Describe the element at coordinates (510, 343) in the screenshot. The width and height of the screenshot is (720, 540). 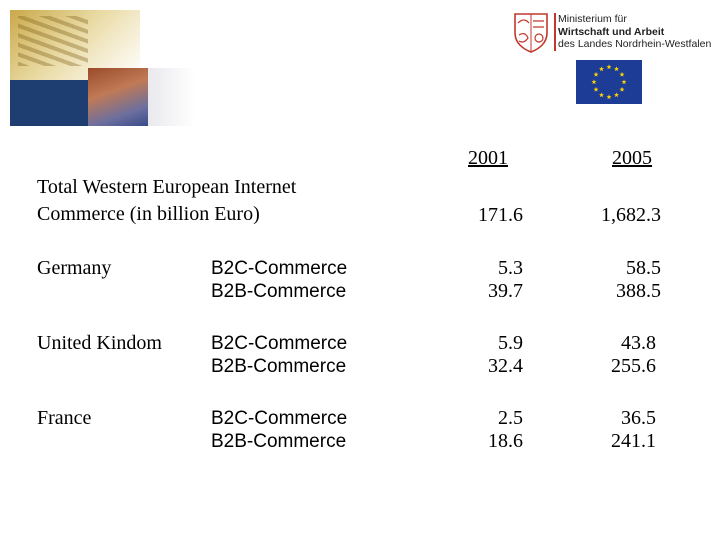
I see `uk-b2c-2001: 5.9` at that location.